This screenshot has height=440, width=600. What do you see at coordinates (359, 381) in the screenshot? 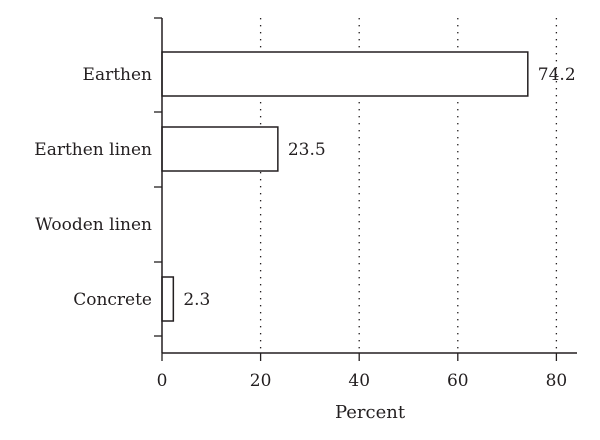
I see `x-tick-label-40: 40` at bounding box center [359, 381].